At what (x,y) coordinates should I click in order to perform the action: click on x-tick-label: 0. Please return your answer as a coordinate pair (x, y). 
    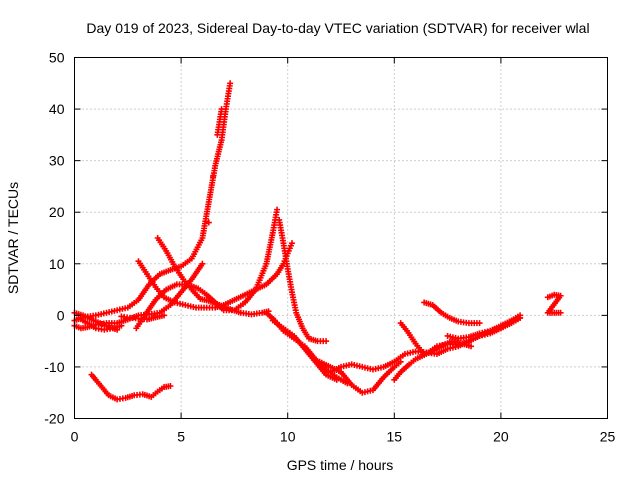
    Looking at the image, I should click on (75, 437).